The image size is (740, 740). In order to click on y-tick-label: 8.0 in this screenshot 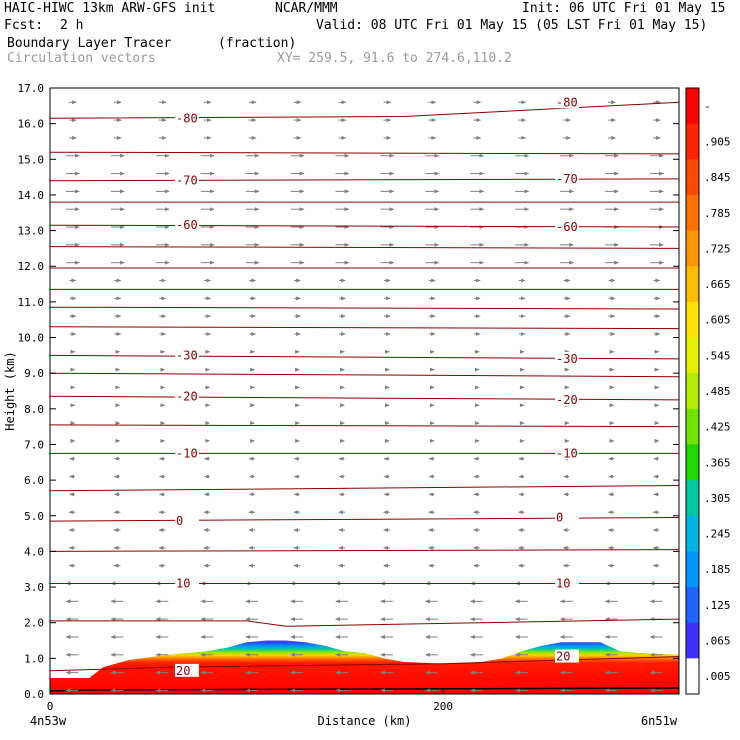, I will do `click(34, 409)`.